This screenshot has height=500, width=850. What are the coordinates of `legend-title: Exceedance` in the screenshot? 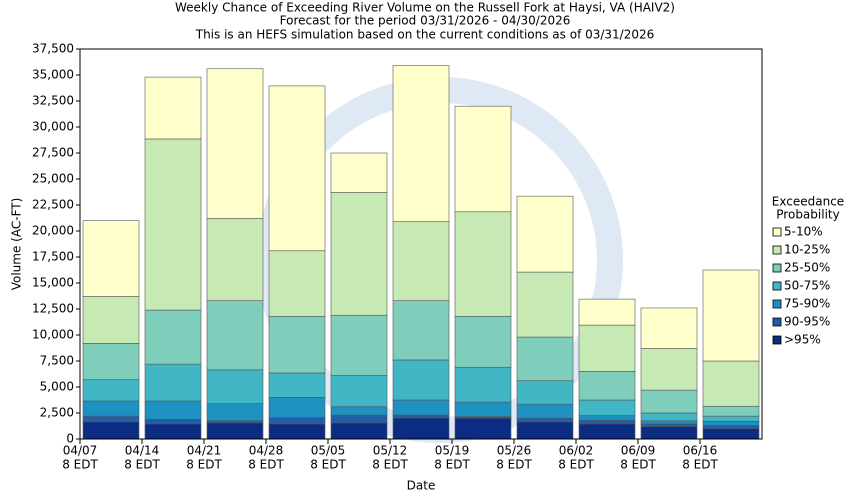 It's located at (808, 202).